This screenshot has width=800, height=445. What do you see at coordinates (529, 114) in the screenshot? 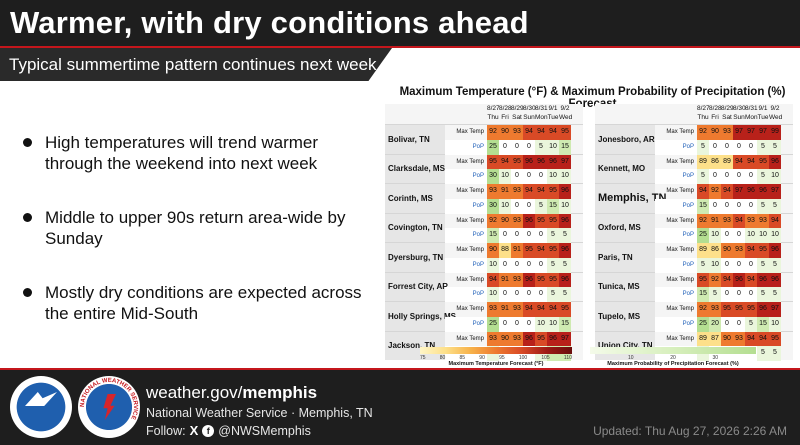
I see `date-header-cell: 8/30 Sun` at bounding box center [529, 114].